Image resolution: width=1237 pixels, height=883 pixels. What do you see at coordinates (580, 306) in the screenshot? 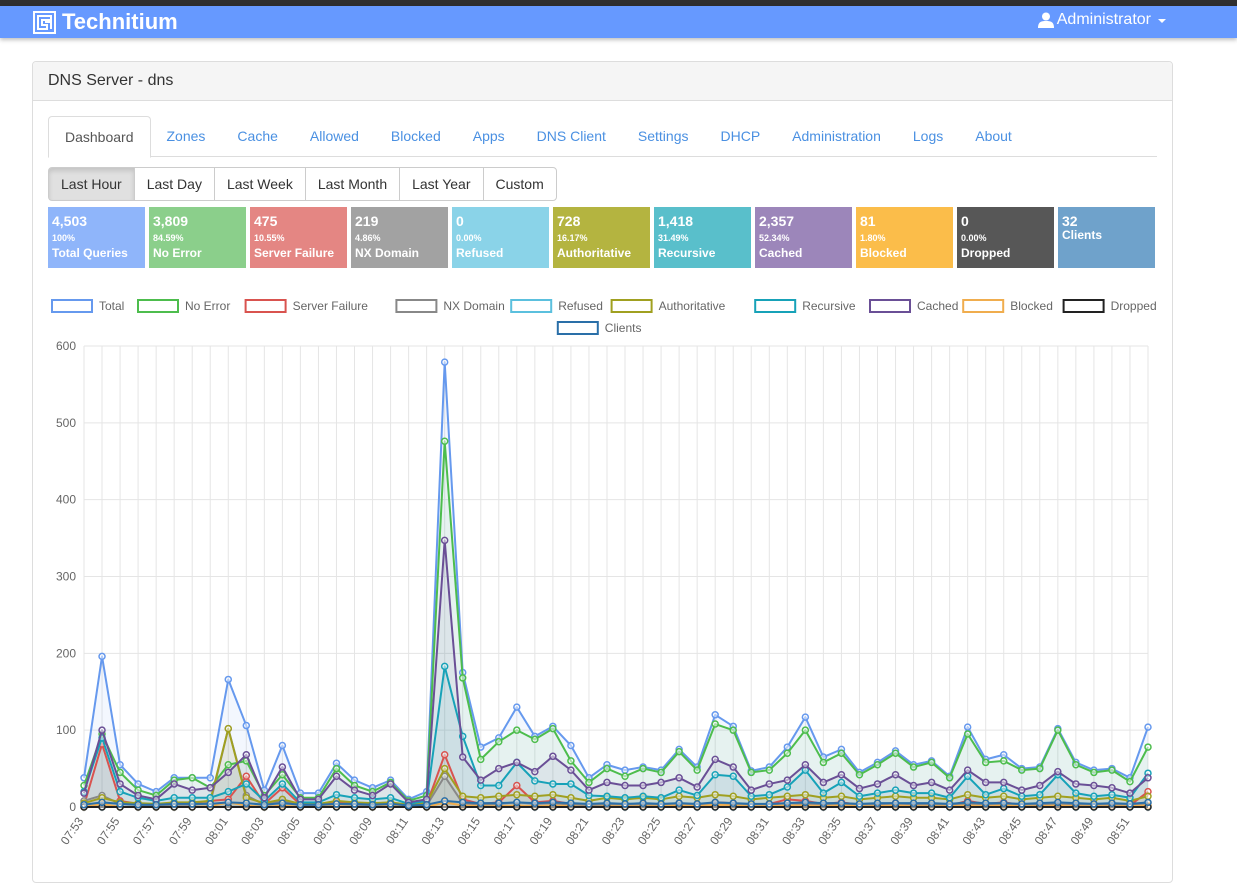
I see `legend-label: Refused` at bounding box center [580, 306].